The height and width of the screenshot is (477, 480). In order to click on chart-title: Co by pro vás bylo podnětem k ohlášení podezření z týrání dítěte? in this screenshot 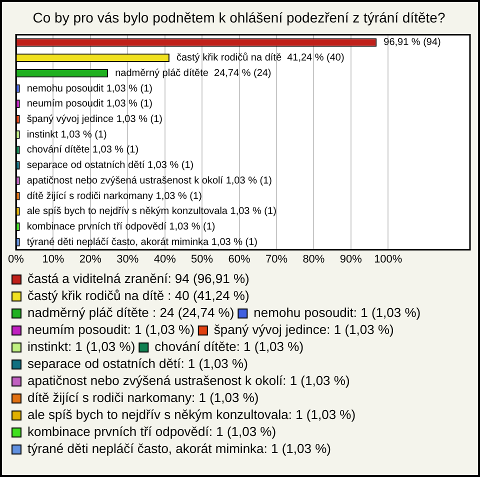, I will do `click(239, 17)`.